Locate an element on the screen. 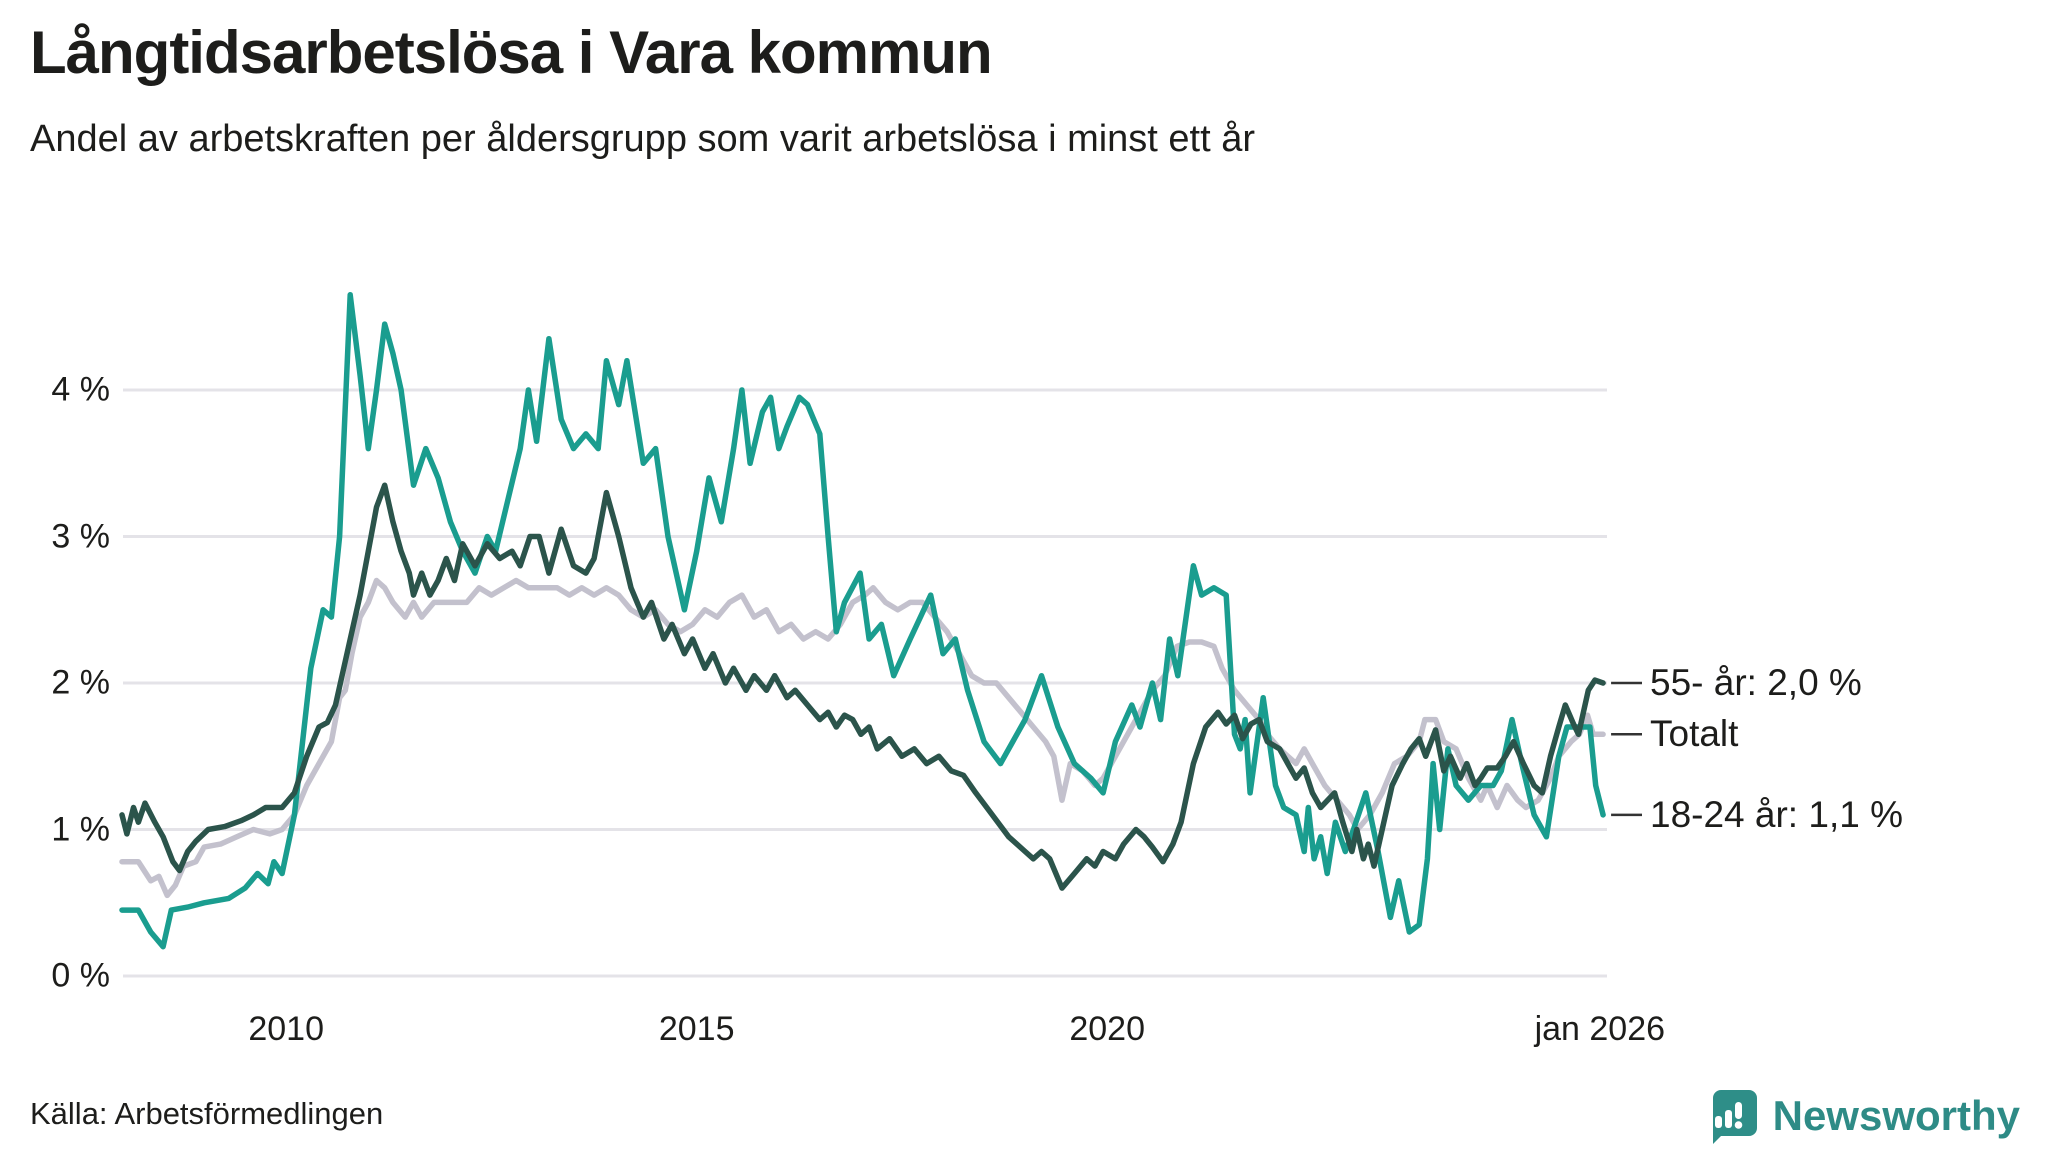 The width and height of the screenshot is (2048, 1152). series-label-18-24: 18-24 år: 1,1 % is located at coordinates (1776, 814).